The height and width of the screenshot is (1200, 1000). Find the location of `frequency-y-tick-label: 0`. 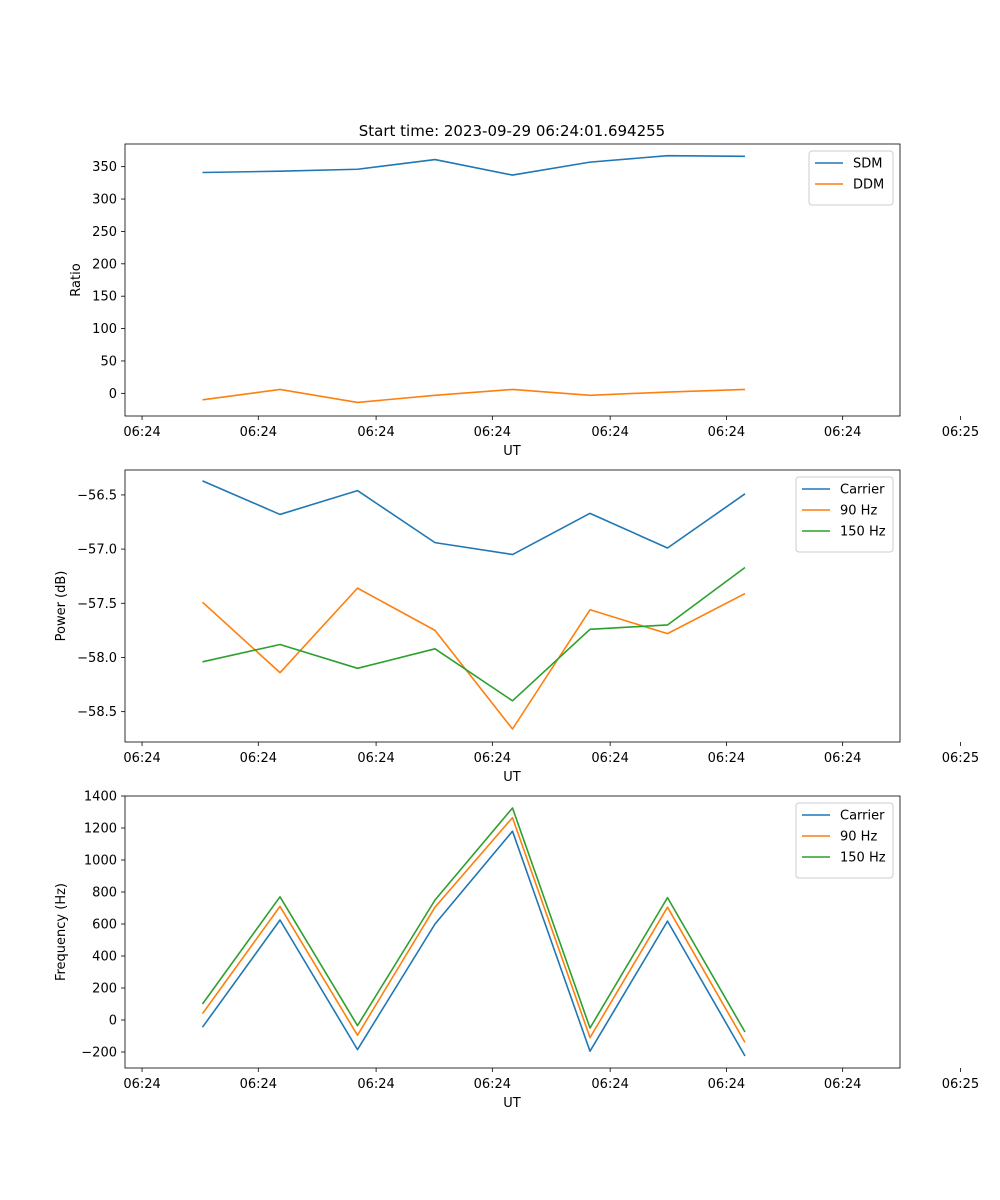

frequency-y-tick-label: 0 is located at coordinates (113, 1021).